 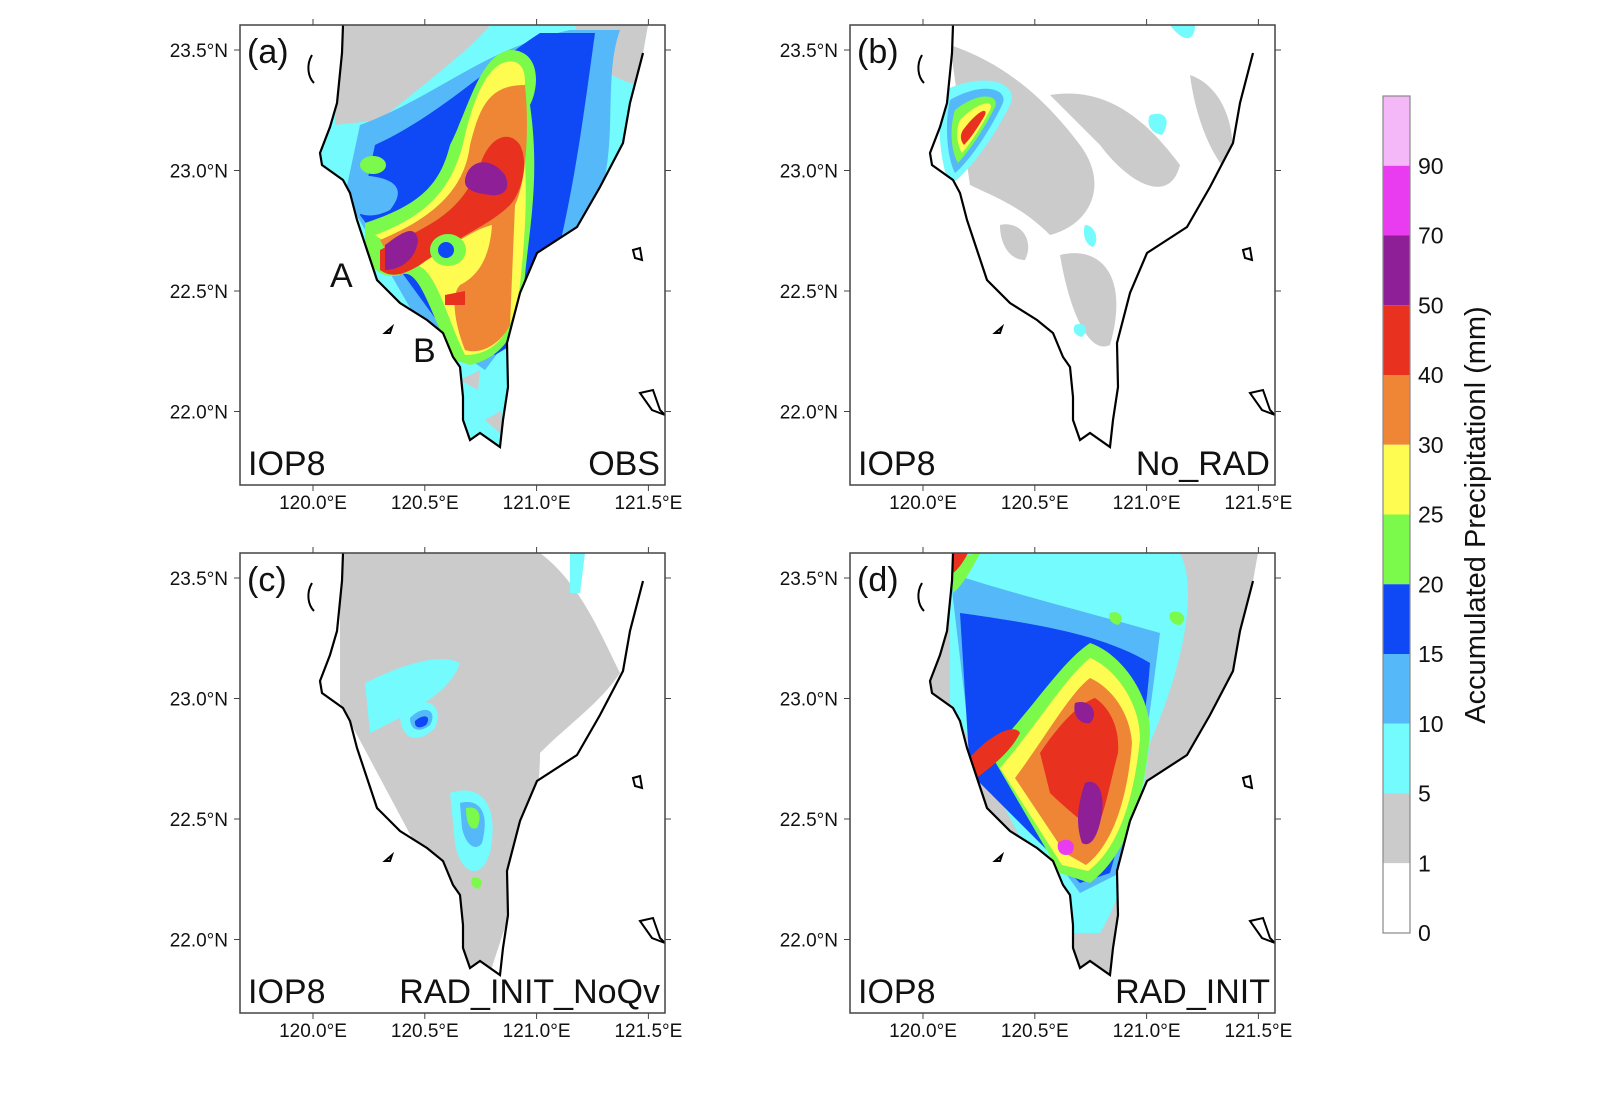 What do you see at coordinates (1431, 166) in the screenshot?
I see `colorbar-tick-label: 90` at bounding box center [1431, 166].